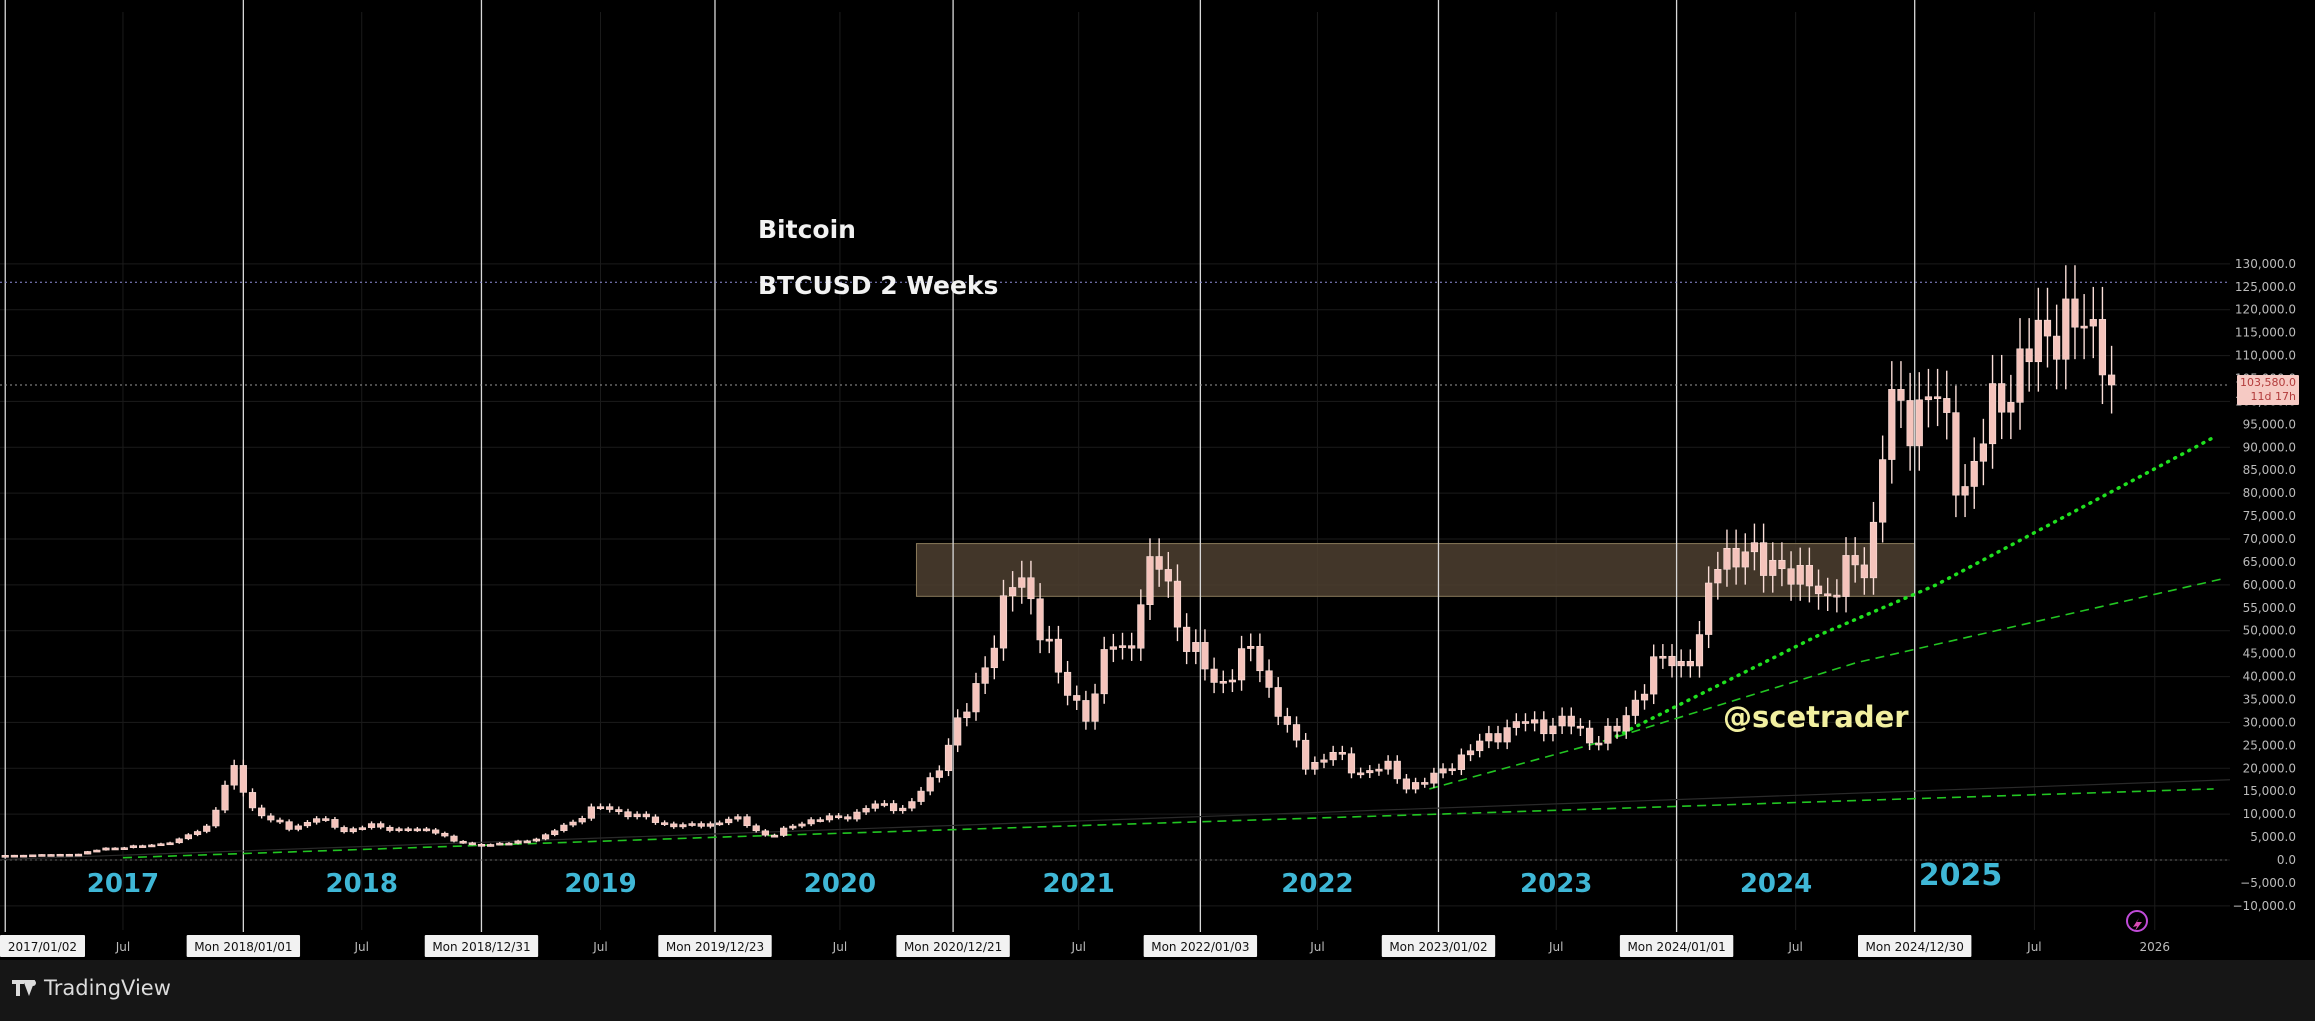 This screenshot has width=2315, height=1021. What do you see at coordinates (2265, 264) in the screenshot?
I see `y-tick-label: 130,000.0` at bounding box center [2265, 264].